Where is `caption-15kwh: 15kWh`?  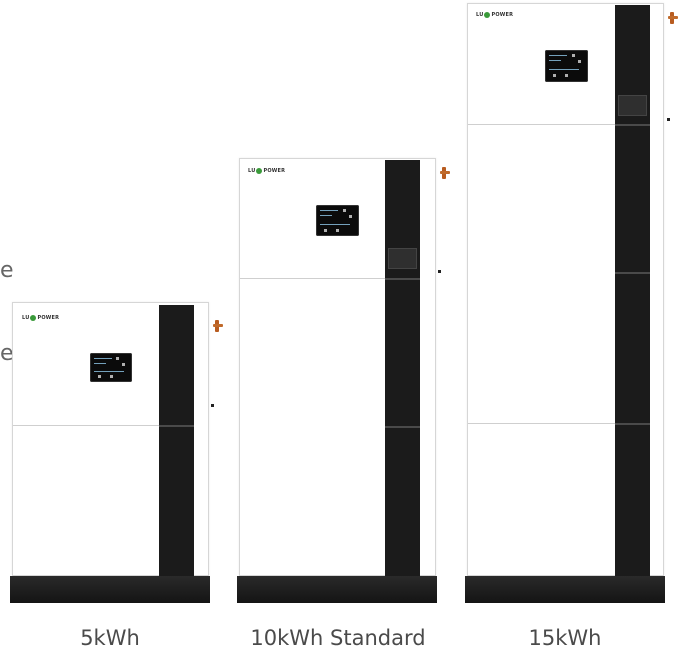
caption-15kwh: 15kWh is located at coordinates (565, 638).